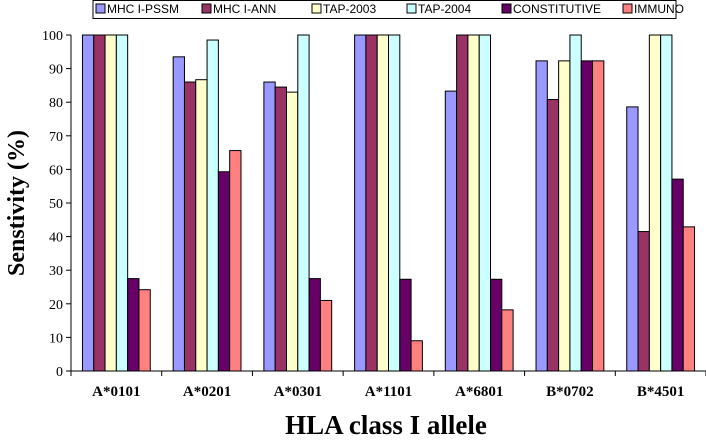 The height and width of the screenshot is (441, 706). What do you see at coordinates (416, 356) in the screenshot?
I see `bar-immuno-a1101` at bounding box center [416, 356].